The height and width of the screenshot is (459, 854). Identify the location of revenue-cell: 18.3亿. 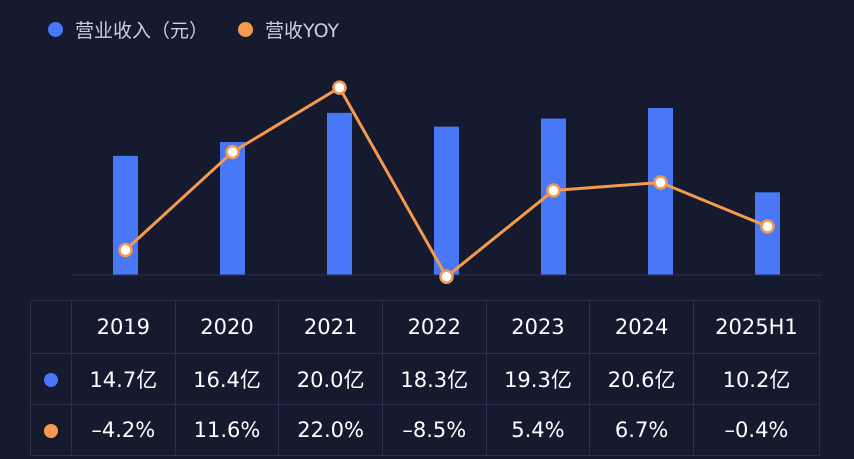
(434, 379).